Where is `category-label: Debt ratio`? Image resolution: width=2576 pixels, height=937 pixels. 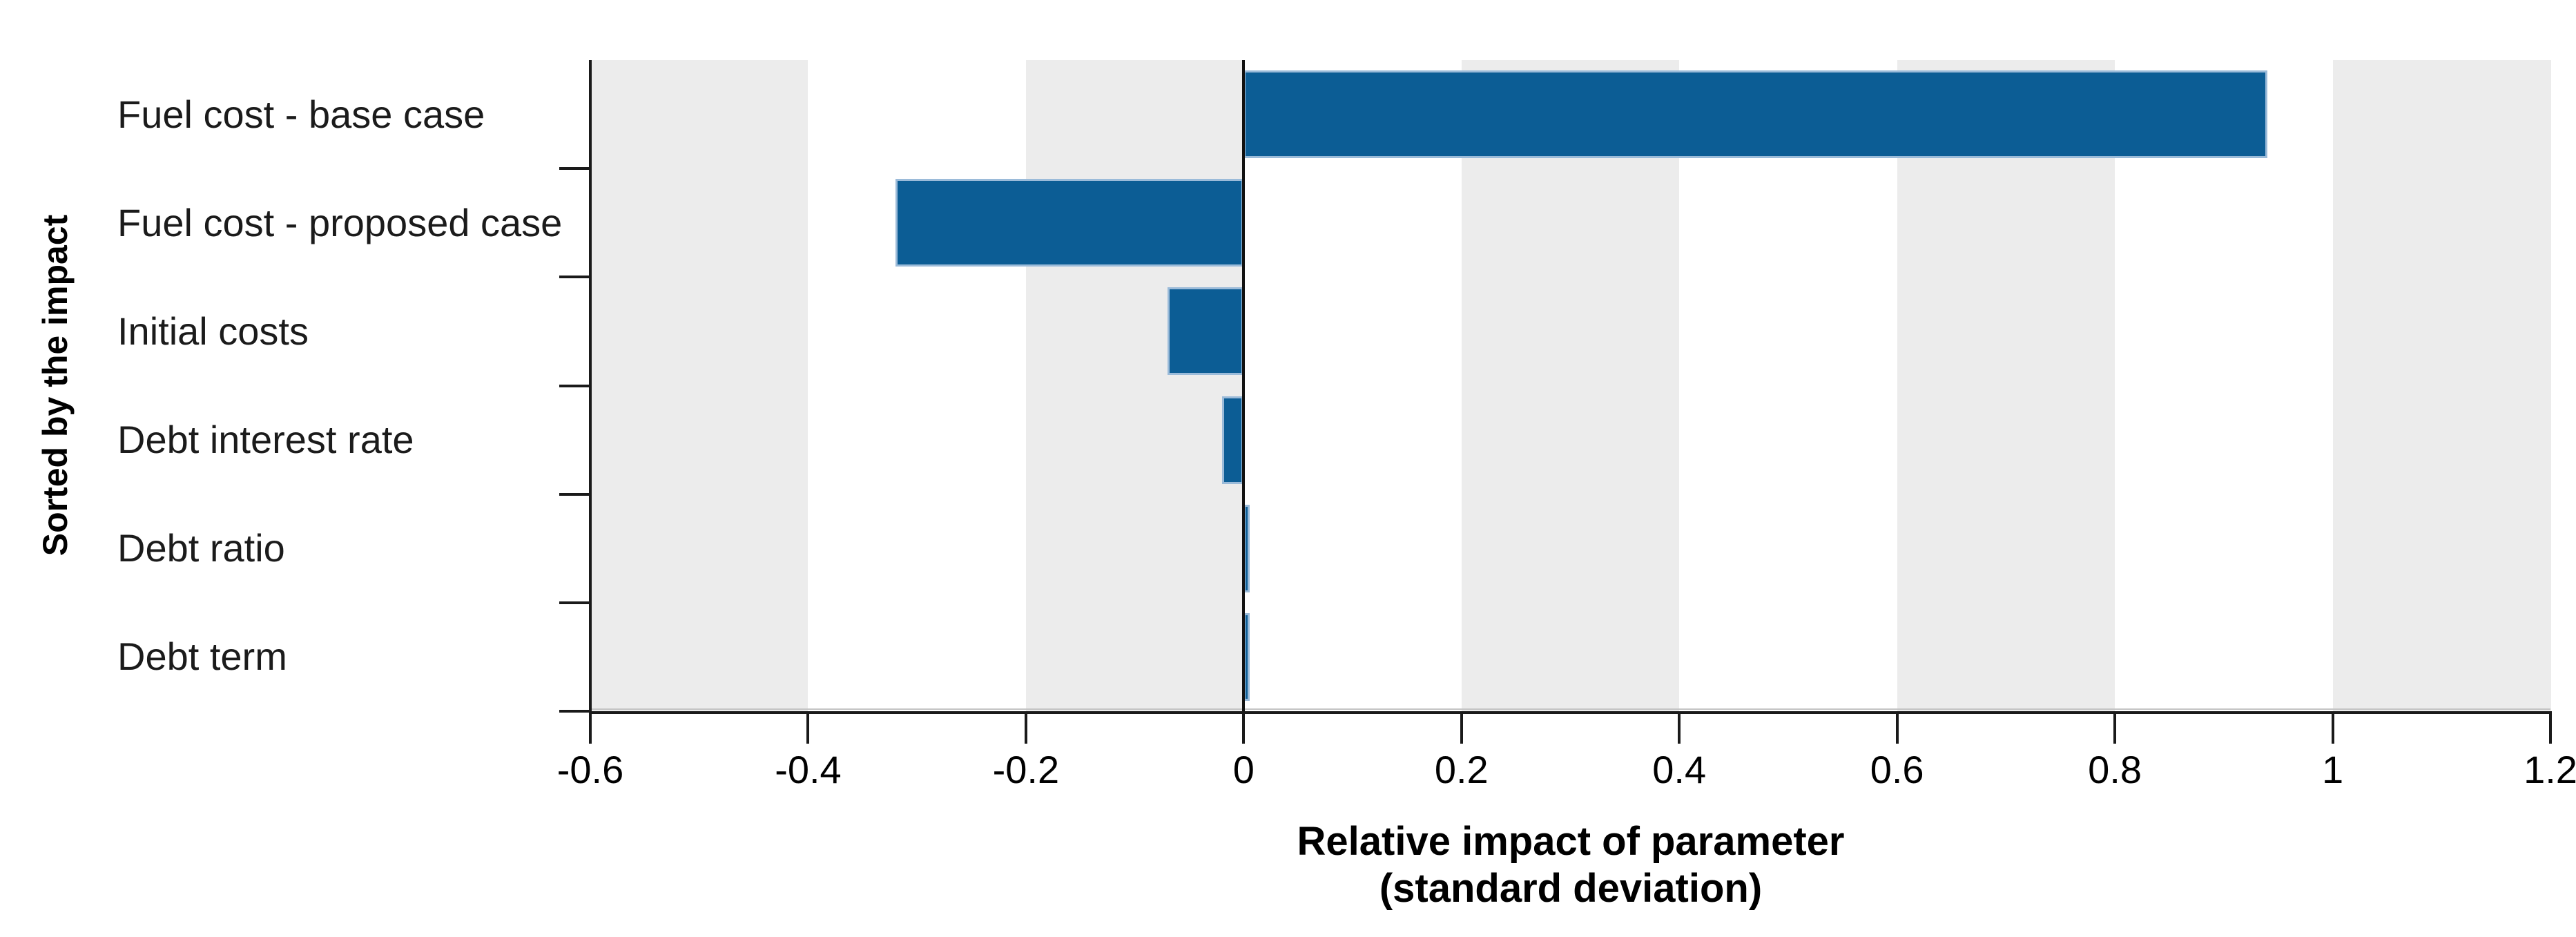 category-label: Debt ratio is located at coordinates (201, 548).